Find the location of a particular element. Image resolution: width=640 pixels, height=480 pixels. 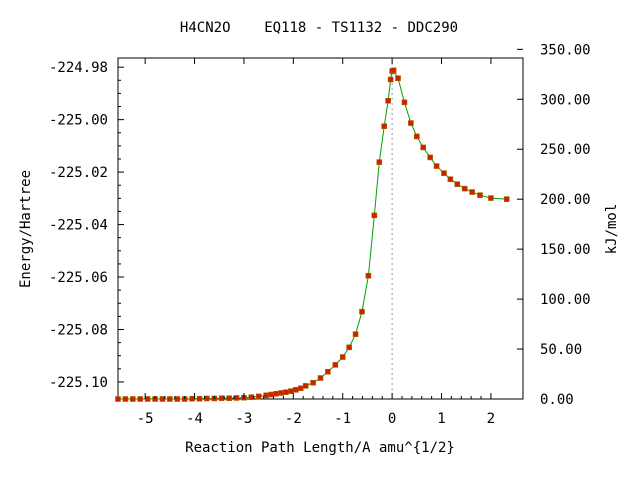

y2-tick-label: 300.00 is located at coordinates (565, 100).